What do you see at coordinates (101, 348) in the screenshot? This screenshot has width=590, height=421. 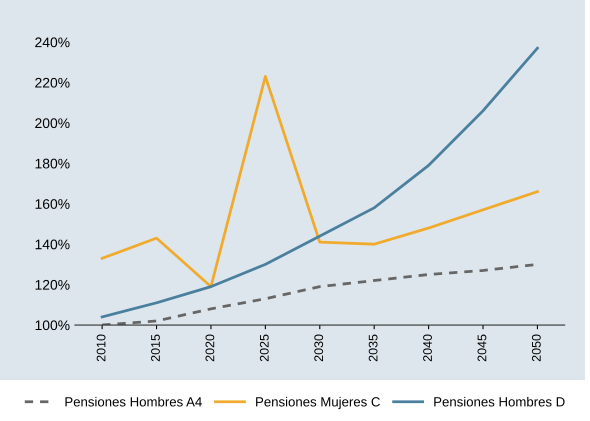 I see `x-tick-label: 2010` at bounding box center [101, 348].